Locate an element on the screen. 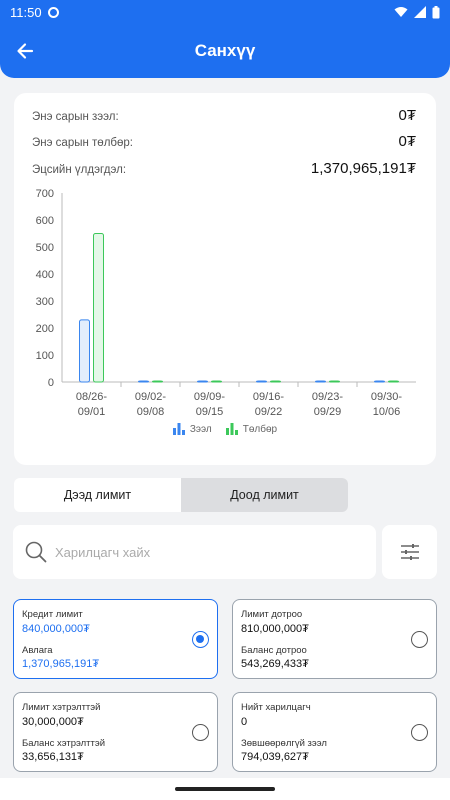 This screenshot has height=800, width=450. x-tick-label: 09/22 is located at coordinates (269, 412).